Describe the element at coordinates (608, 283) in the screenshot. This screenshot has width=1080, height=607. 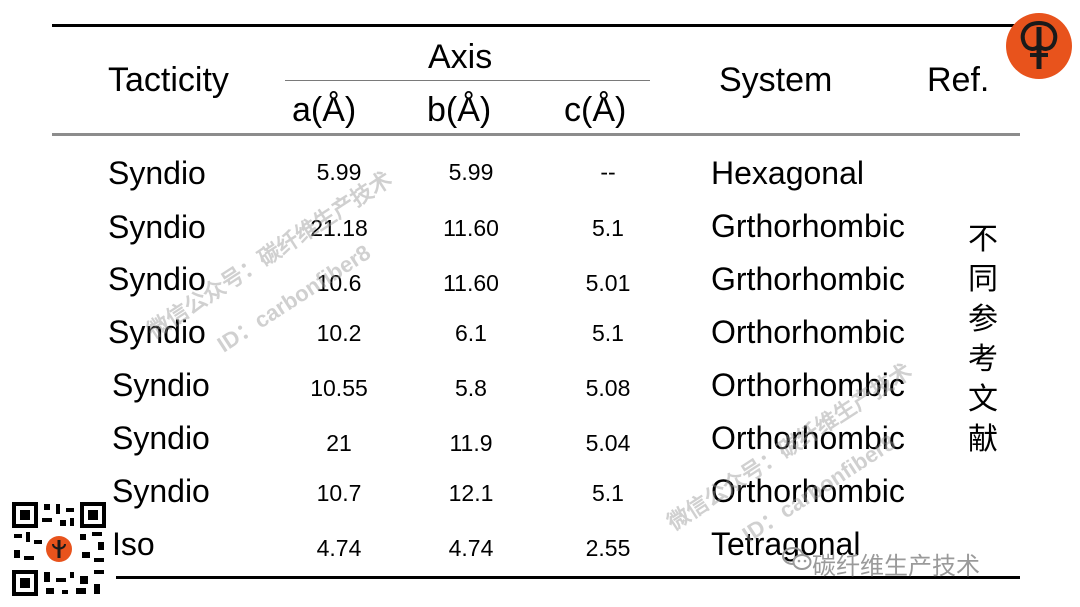
I see `cell-c: 5.01` at that location.